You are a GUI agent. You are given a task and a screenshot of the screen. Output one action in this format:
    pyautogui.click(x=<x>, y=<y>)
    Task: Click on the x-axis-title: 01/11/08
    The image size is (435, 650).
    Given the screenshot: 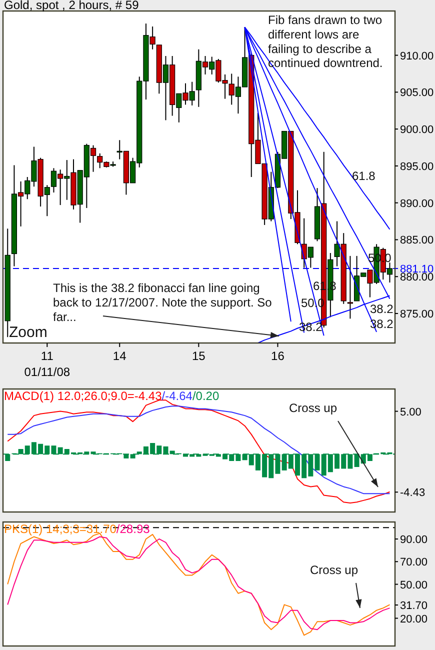 What is the action you would take?
    pyautogui.click(x=47, y=372)
    